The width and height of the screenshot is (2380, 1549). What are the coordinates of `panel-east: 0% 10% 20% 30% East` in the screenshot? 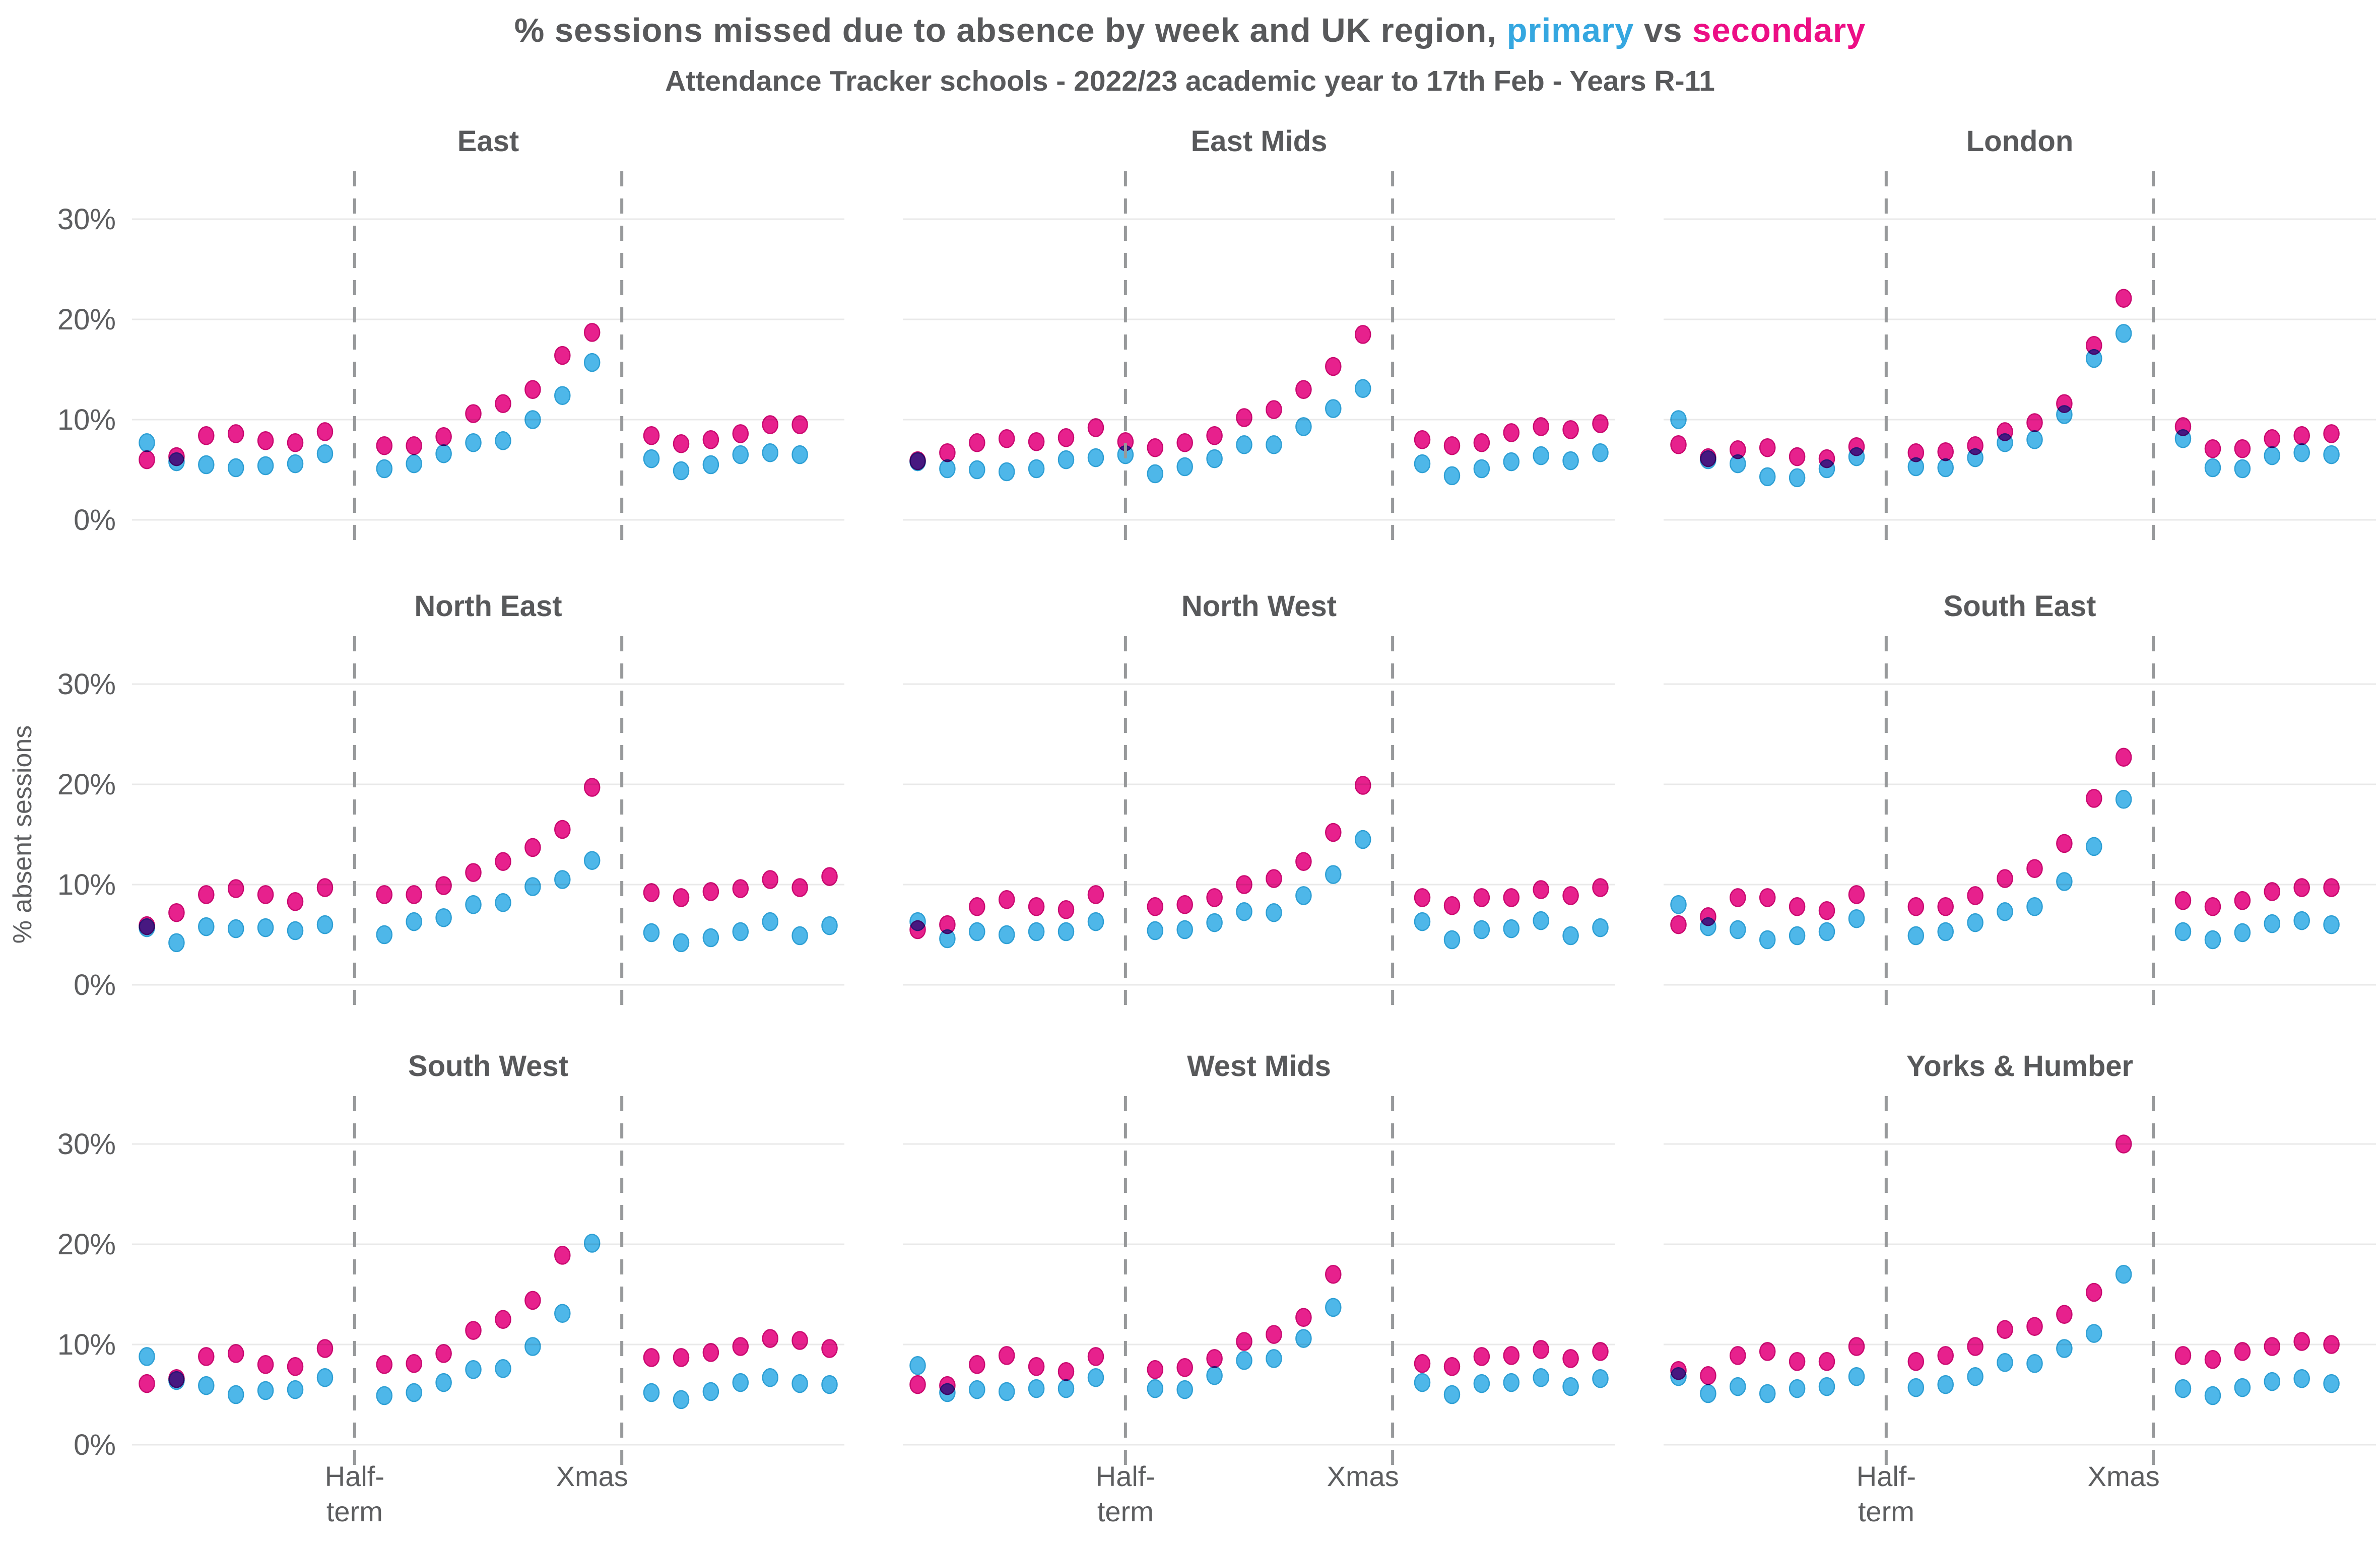 It's located at (450, 333).